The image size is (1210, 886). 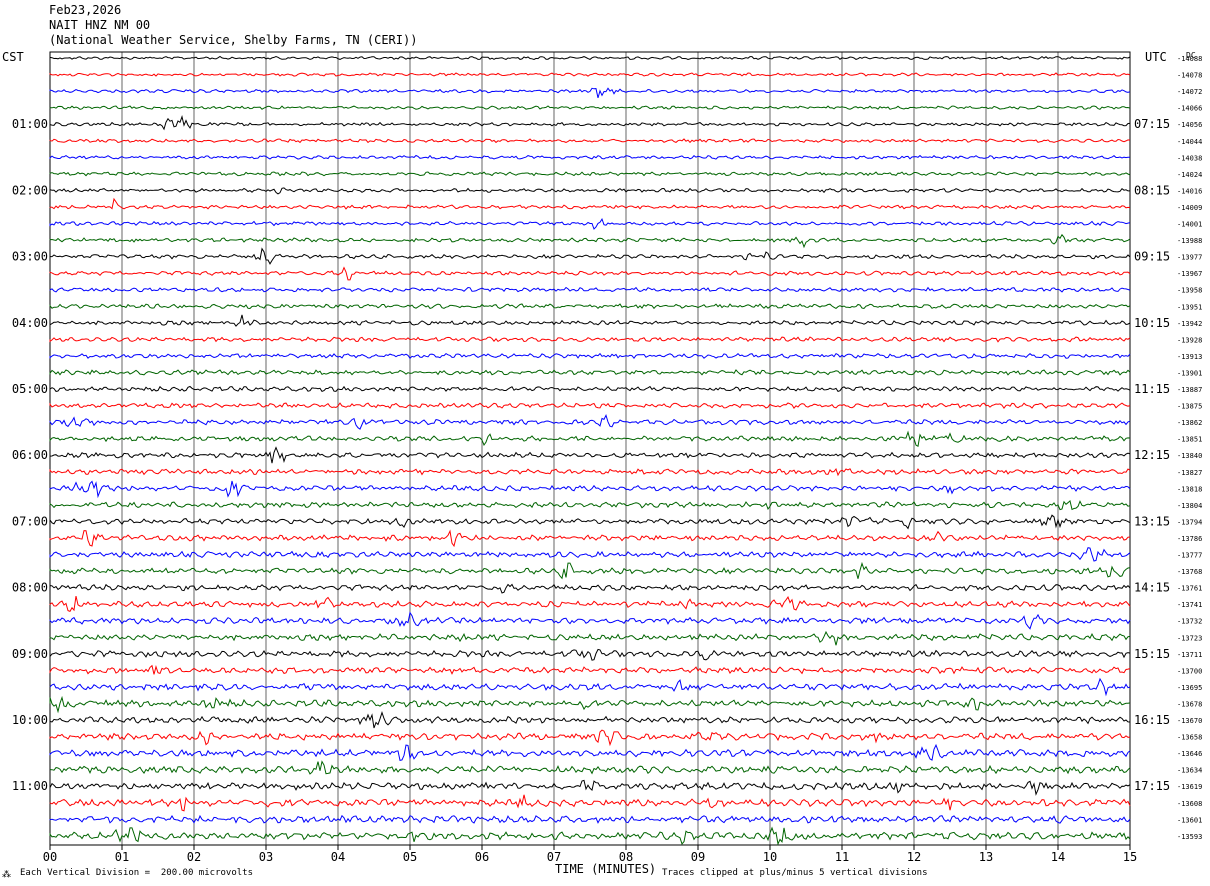 What do you see at coordinates (1189, 655) in the screenshot?
I see `trace-offset-label: -13711` at bounding box center [1189, 655].